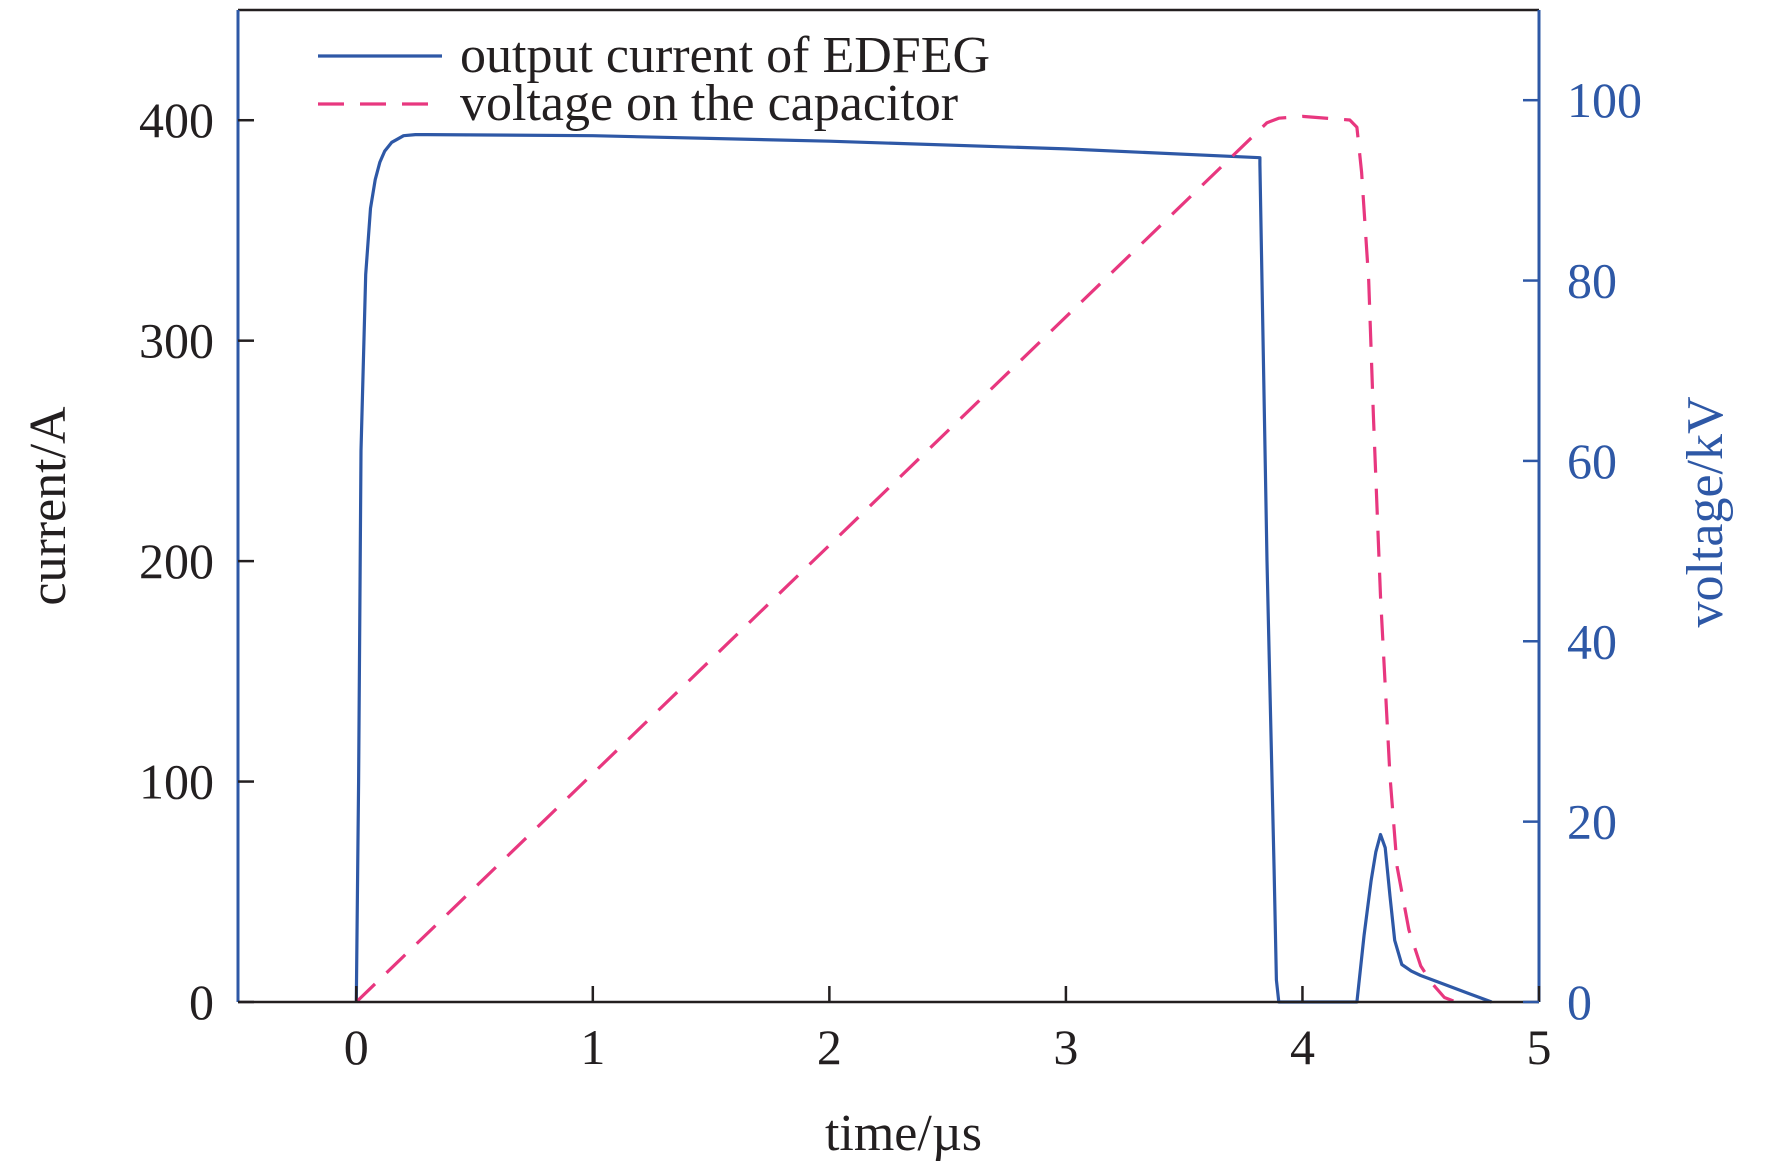 This screenshot has height=1174, width=1772. What do you see at coordinates (1302, 1047) in the screenshot?
I see `x-tick-label: 4` at bounding box center [1302, 1047].